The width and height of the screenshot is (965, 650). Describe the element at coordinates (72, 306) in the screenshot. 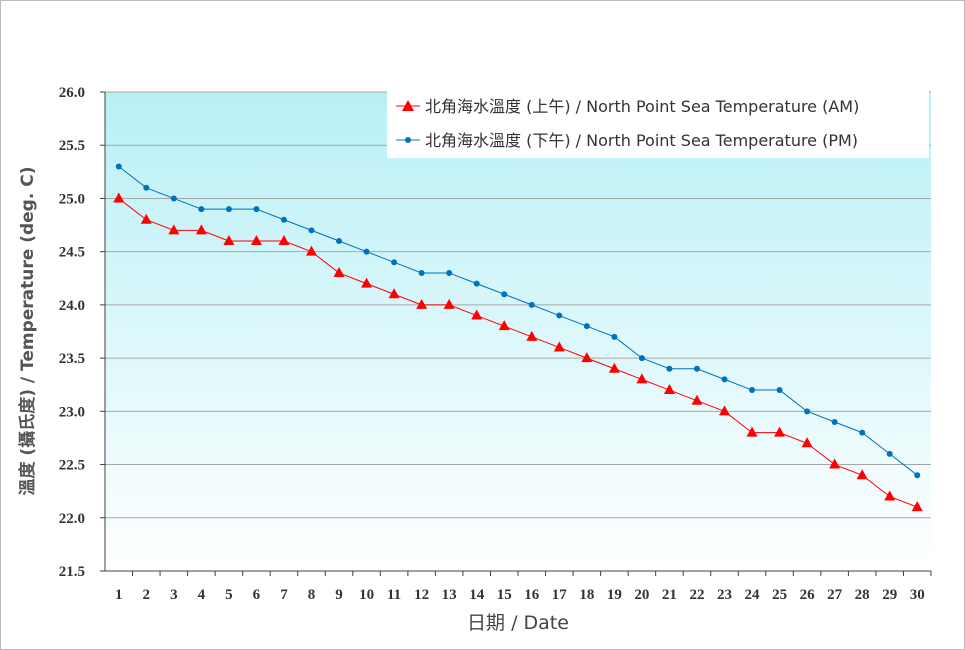

I see `y-tick-label: 24.0` at that location.